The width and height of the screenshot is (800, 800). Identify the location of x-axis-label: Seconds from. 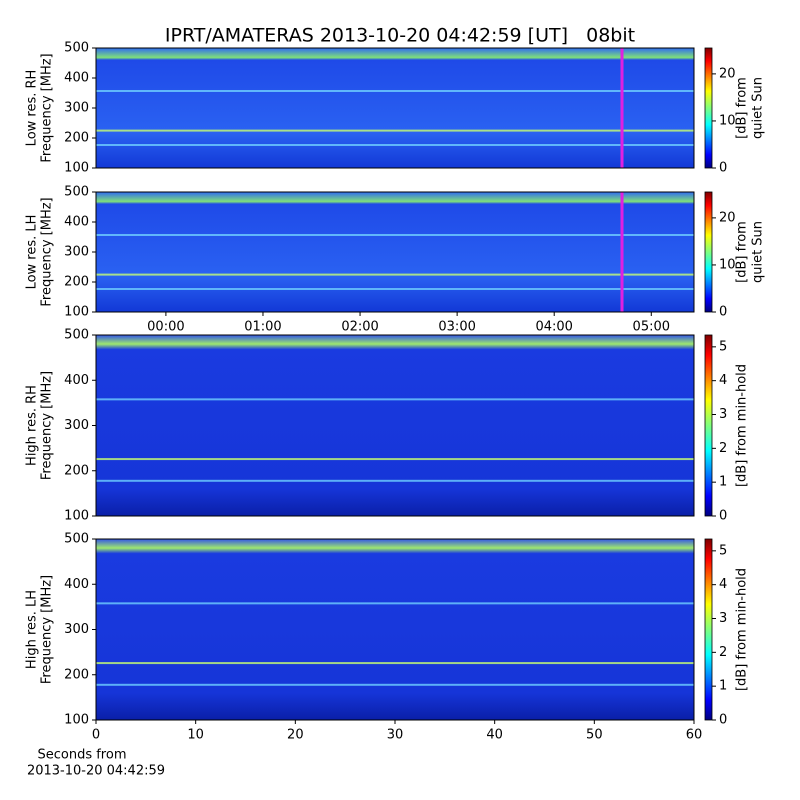
(81, 755).